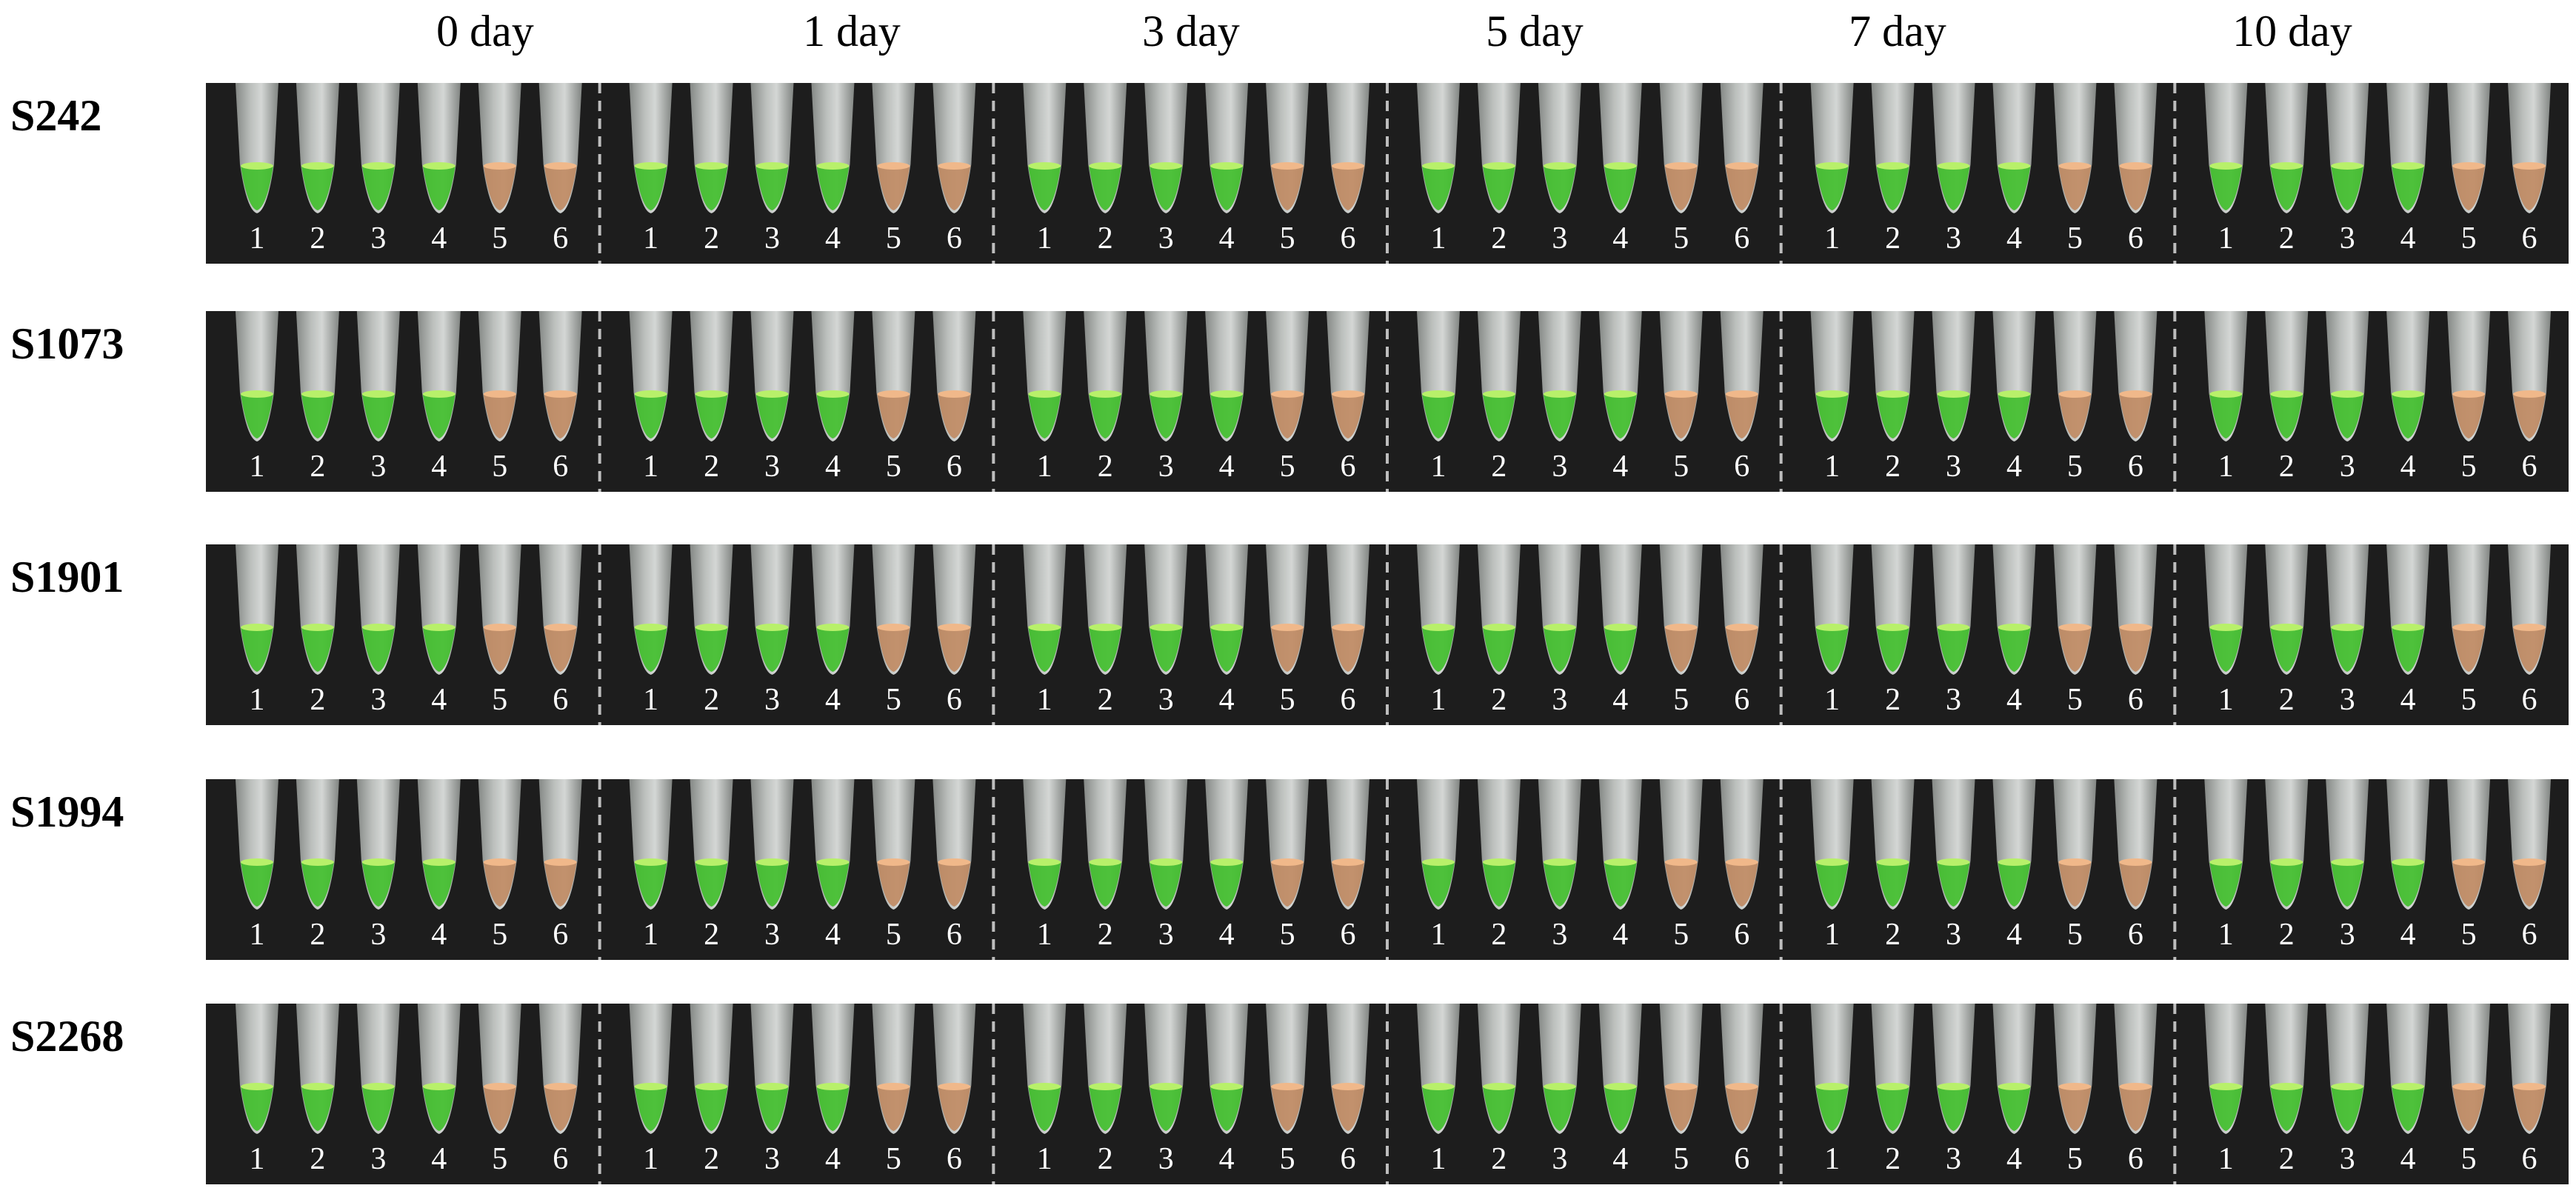  Describe the element at coordinates (67, 577) in the screenshot. I see `sample-label: S1901` at that location.